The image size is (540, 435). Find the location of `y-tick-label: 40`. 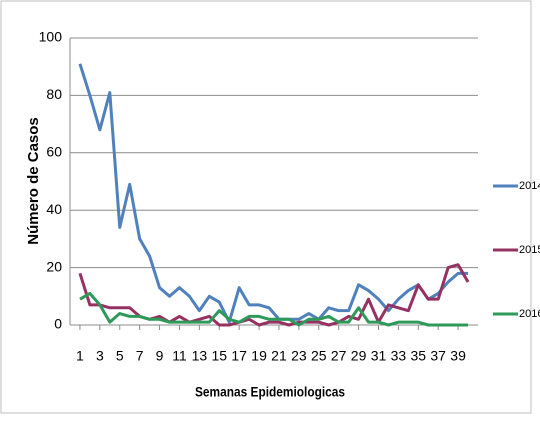

y-tick-label: 40 is located at coordinates (54, 209).